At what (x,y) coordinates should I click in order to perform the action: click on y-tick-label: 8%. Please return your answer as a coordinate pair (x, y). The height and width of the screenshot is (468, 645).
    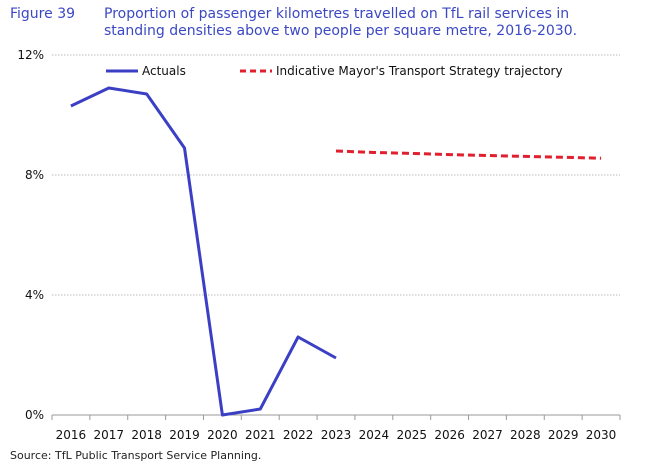
    Looking at the image, I should click on (34, 175).